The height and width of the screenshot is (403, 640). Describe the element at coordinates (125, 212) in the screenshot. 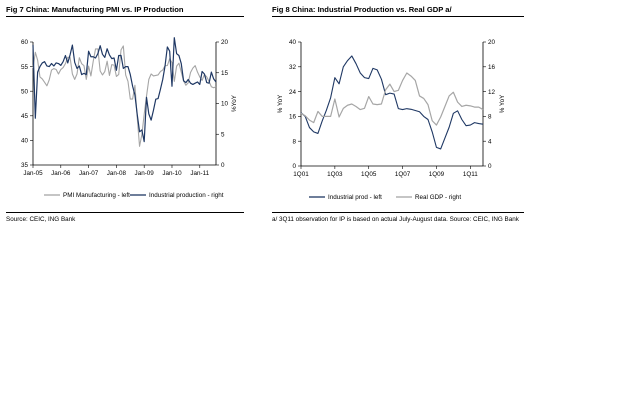

I see `figure-7-source-rule` at that location.